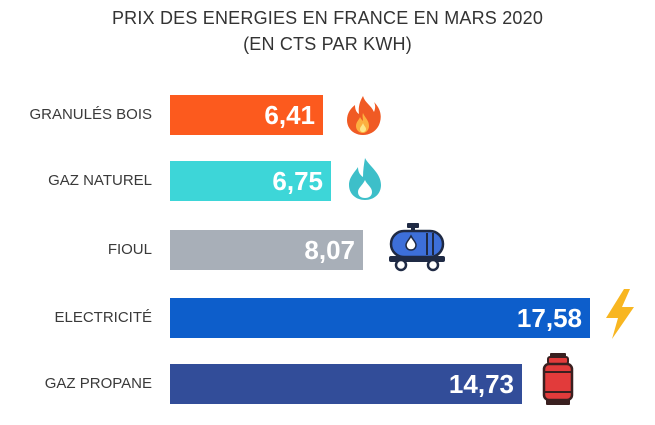 This screenshot has width=655, height=425. I want to click on category-label: GRANULÉS BOIS, so click(90, 114).